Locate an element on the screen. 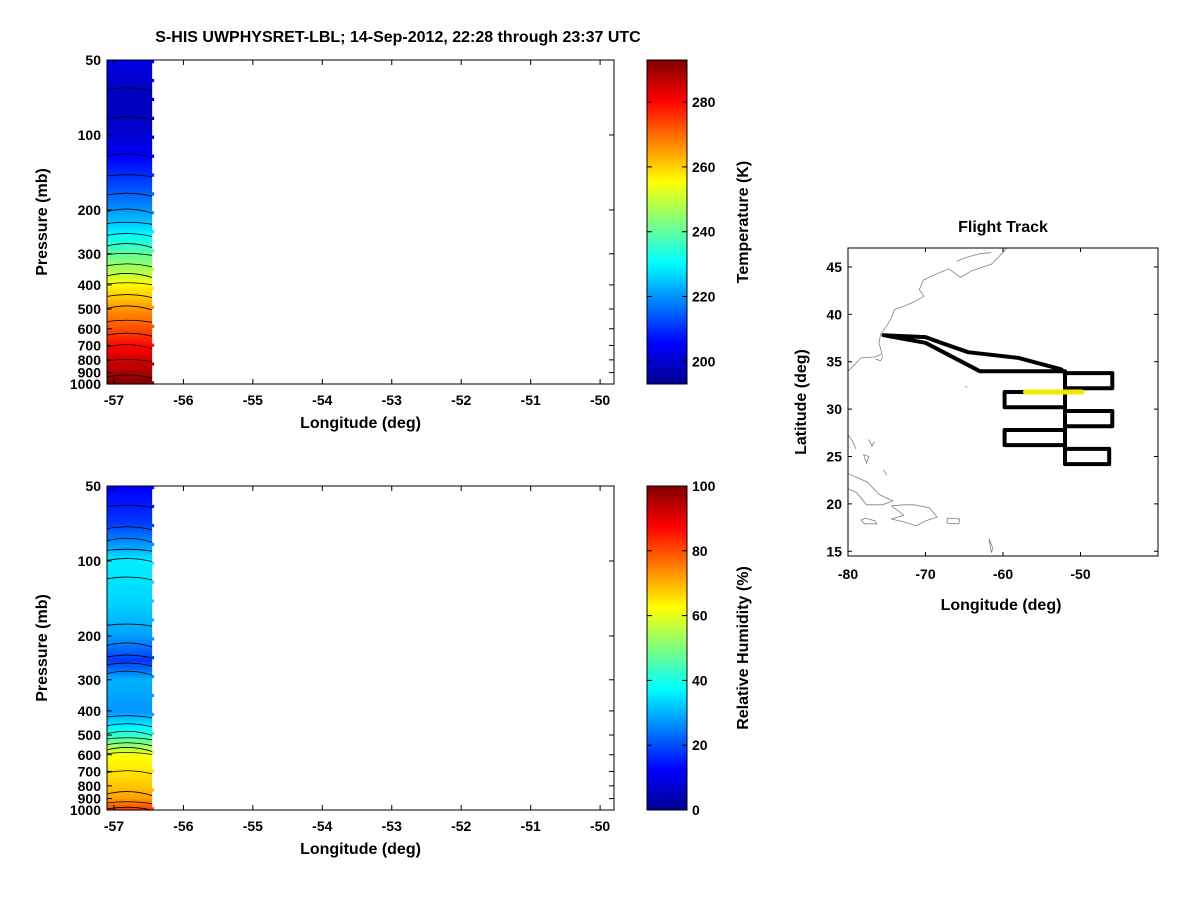  x-tick-label: -55 is located at coordinates (253, 400).